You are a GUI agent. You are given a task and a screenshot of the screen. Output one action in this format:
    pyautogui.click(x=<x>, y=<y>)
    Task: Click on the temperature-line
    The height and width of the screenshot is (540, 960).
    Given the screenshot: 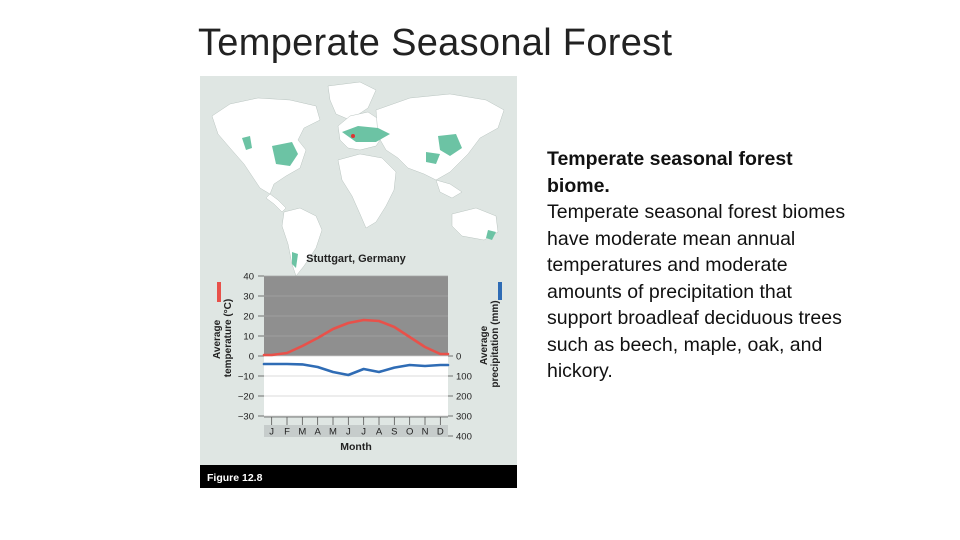 What is the action you would take?
    pyautogui.click(x=356, y=337)
    